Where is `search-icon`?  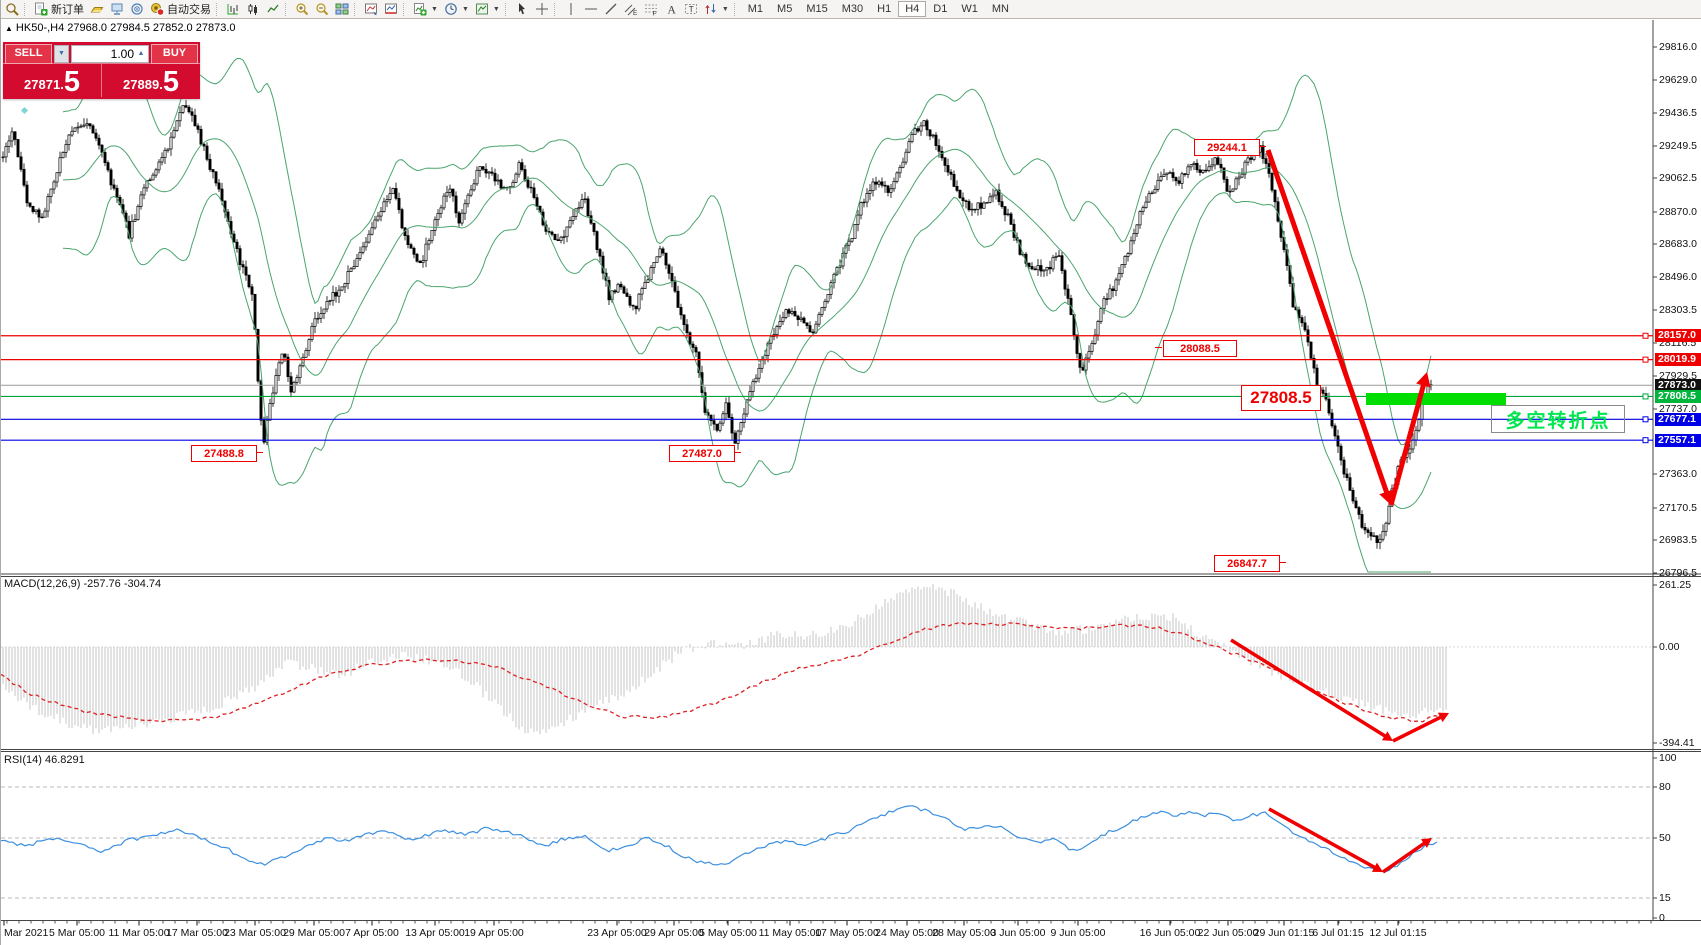
search-icon is located at coordinates (12, 9).